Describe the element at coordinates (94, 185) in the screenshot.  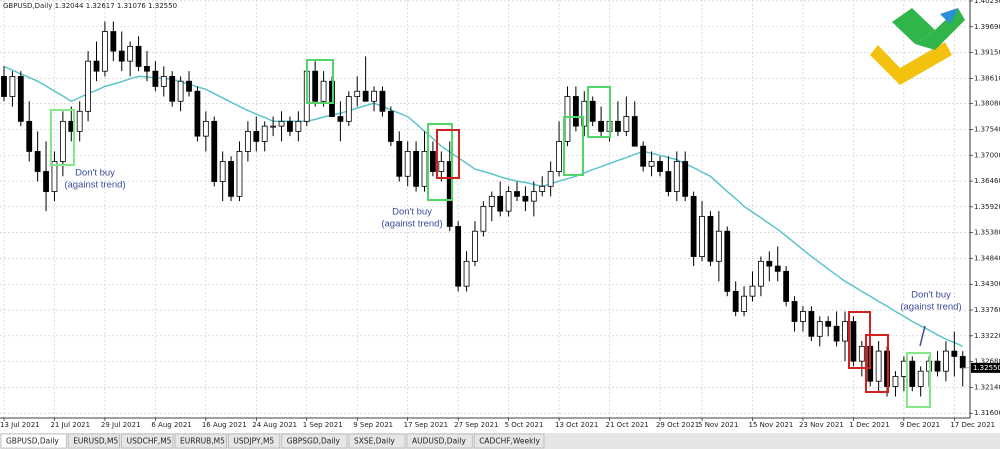
I see `annotation: (against trend)` at that location.